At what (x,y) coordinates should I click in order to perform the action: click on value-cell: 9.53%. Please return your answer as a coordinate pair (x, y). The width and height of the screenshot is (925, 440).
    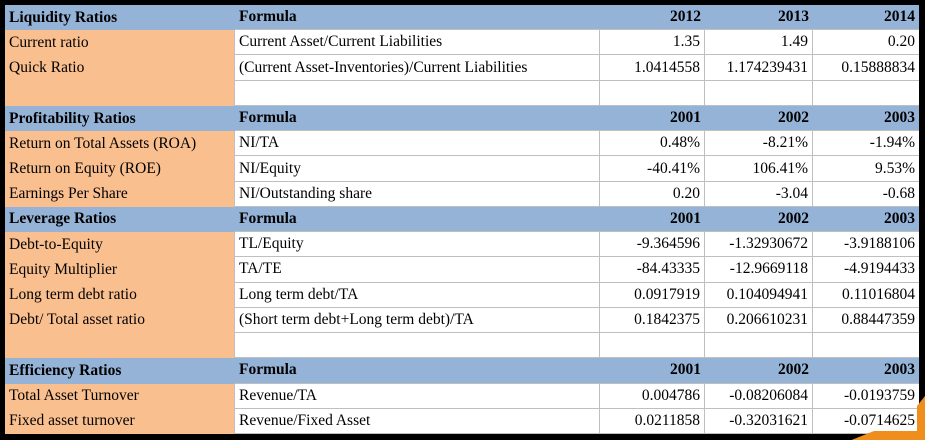
    Looking at the image, I should click on (866, 169).